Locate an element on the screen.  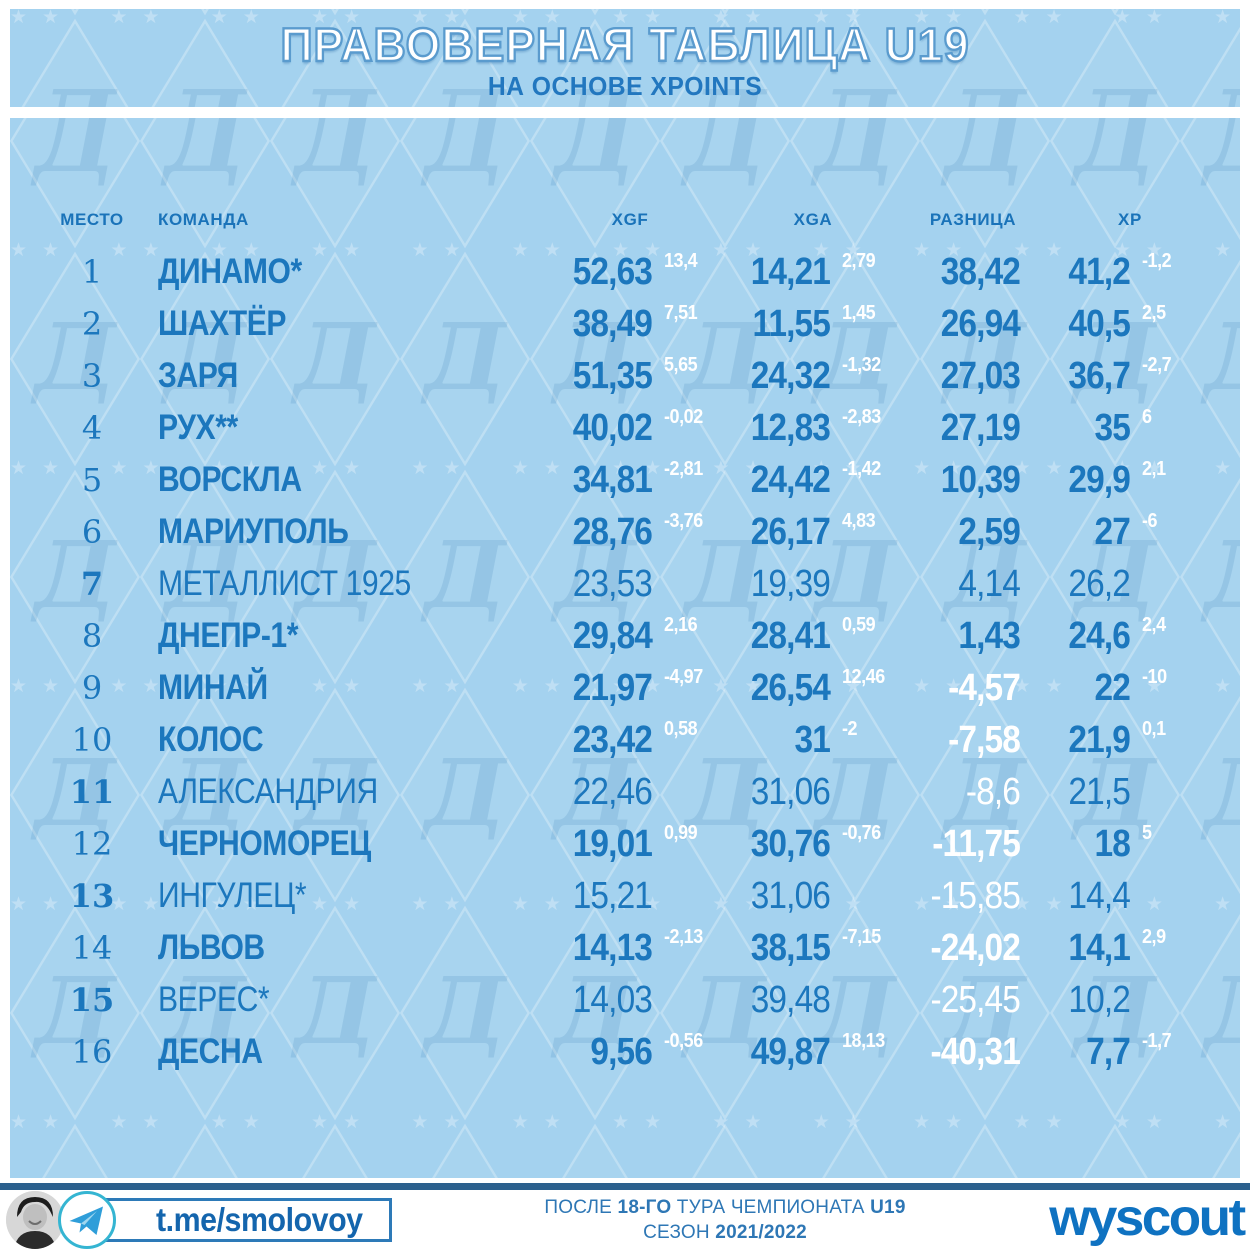
table-row: 5 ВОРСКЛА 34,81 -2,81 24,42 -1,42 10,39 29,9 2,1 is located at coordinates (625, 480).